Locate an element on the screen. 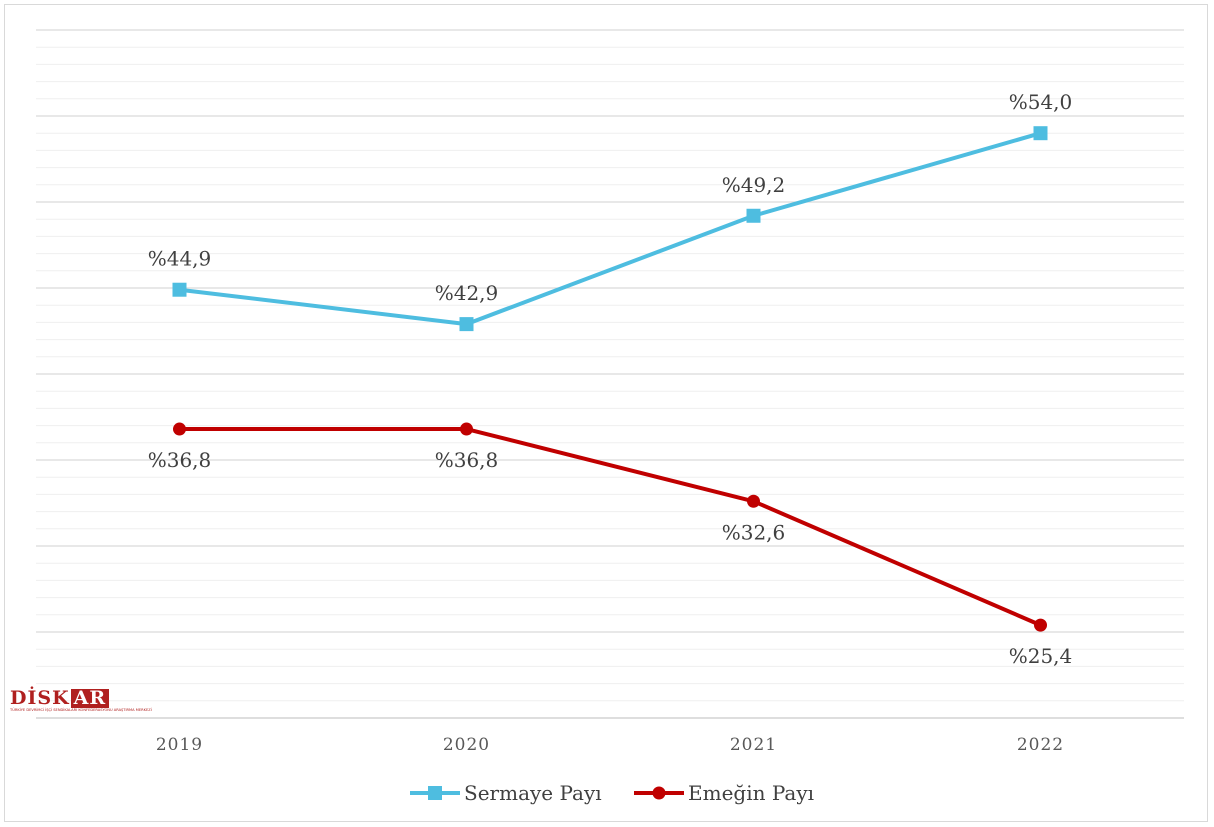 This screenshot has height=827, width=1214. series-0-point-2021 is located at coordinates (753, 215).